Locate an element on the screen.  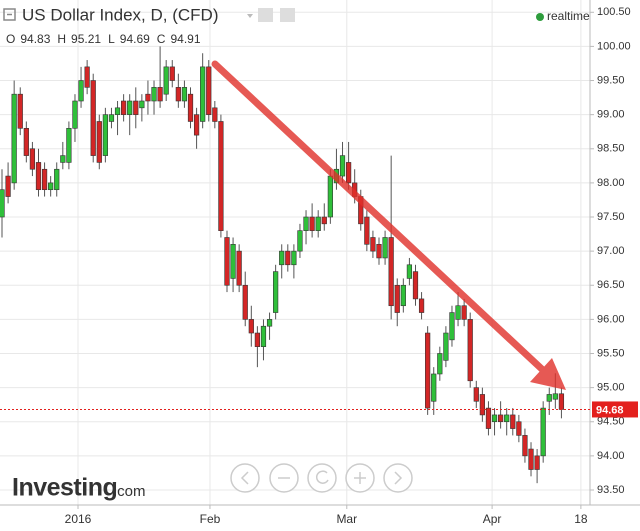
y-tick-label: 99.50 is located at coordinates (611, 80).